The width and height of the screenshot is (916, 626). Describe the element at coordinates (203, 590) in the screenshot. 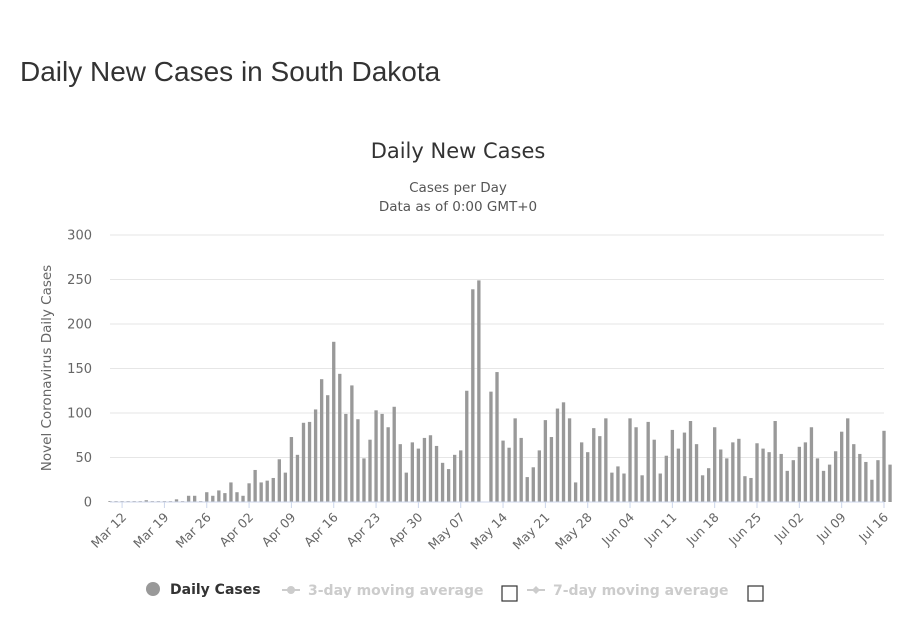

I see `legend-item-daily-cases: Daily Cases` at that location.